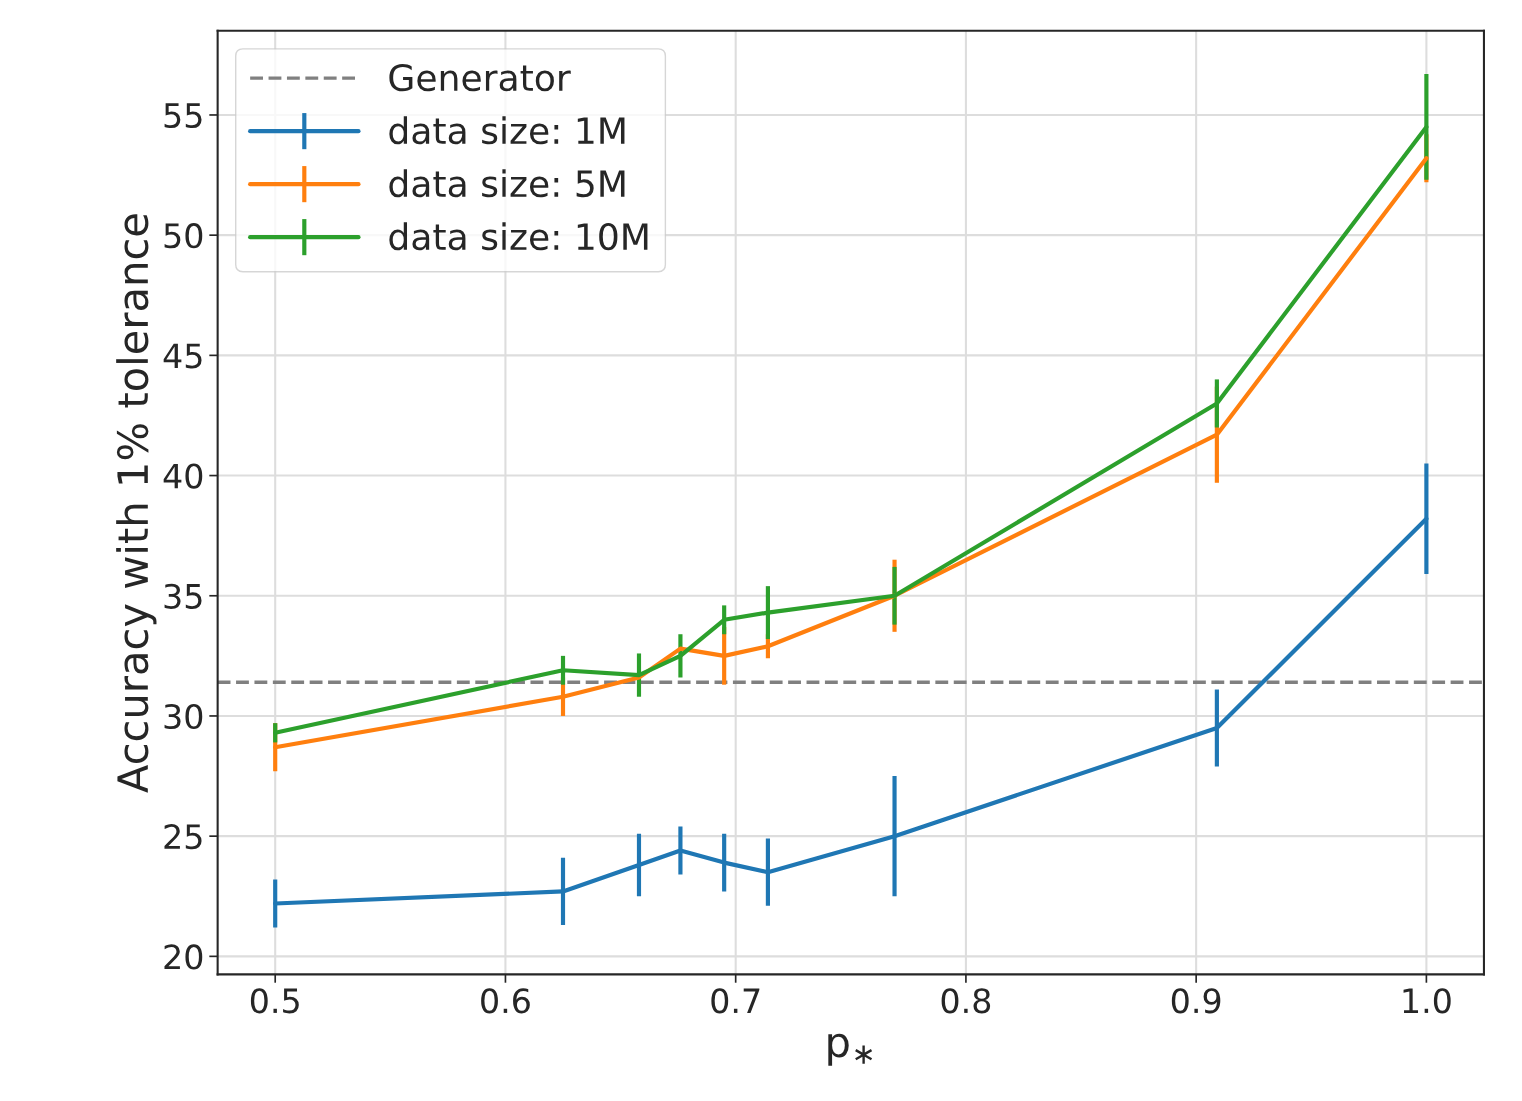 This screenshot has width=1522, height=1101. Describe the element at coordinates (507, 183) in the screenshot. I see `legend-label: data size: 5M` at that location.